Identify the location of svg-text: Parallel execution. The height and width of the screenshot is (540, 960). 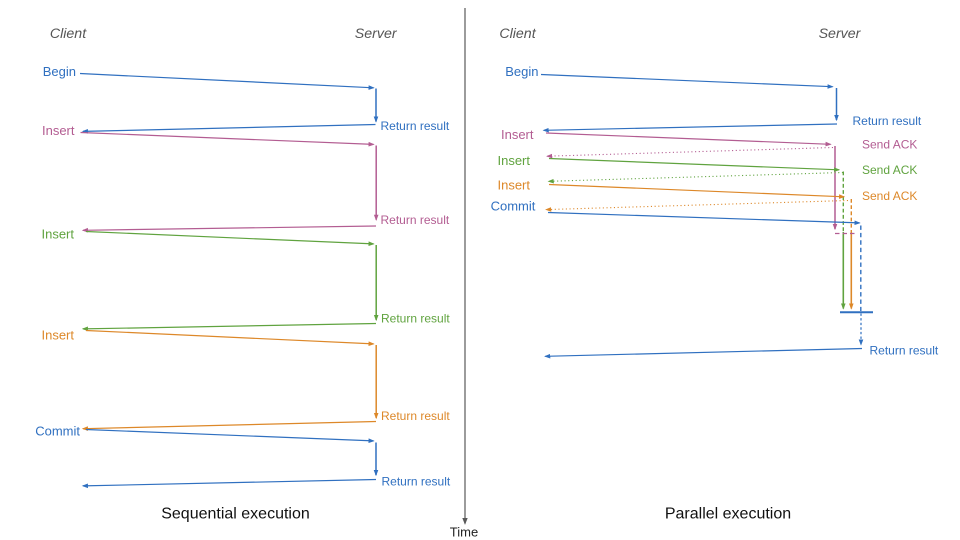
(728, 514).